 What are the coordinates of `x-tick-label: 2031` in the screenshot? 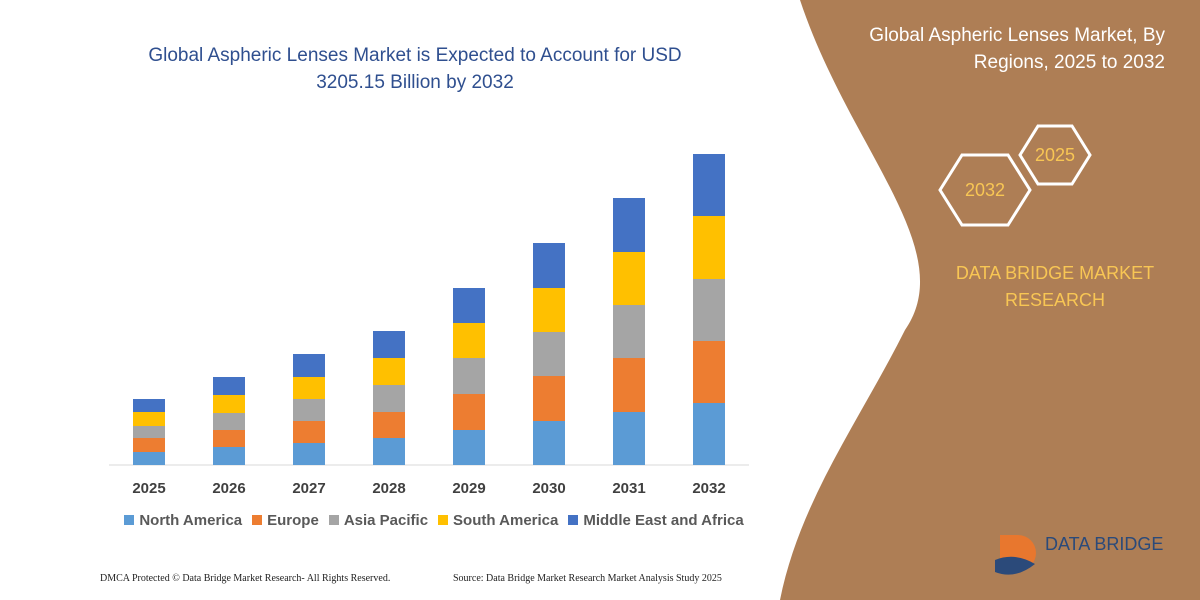 It's located at (628, 488).